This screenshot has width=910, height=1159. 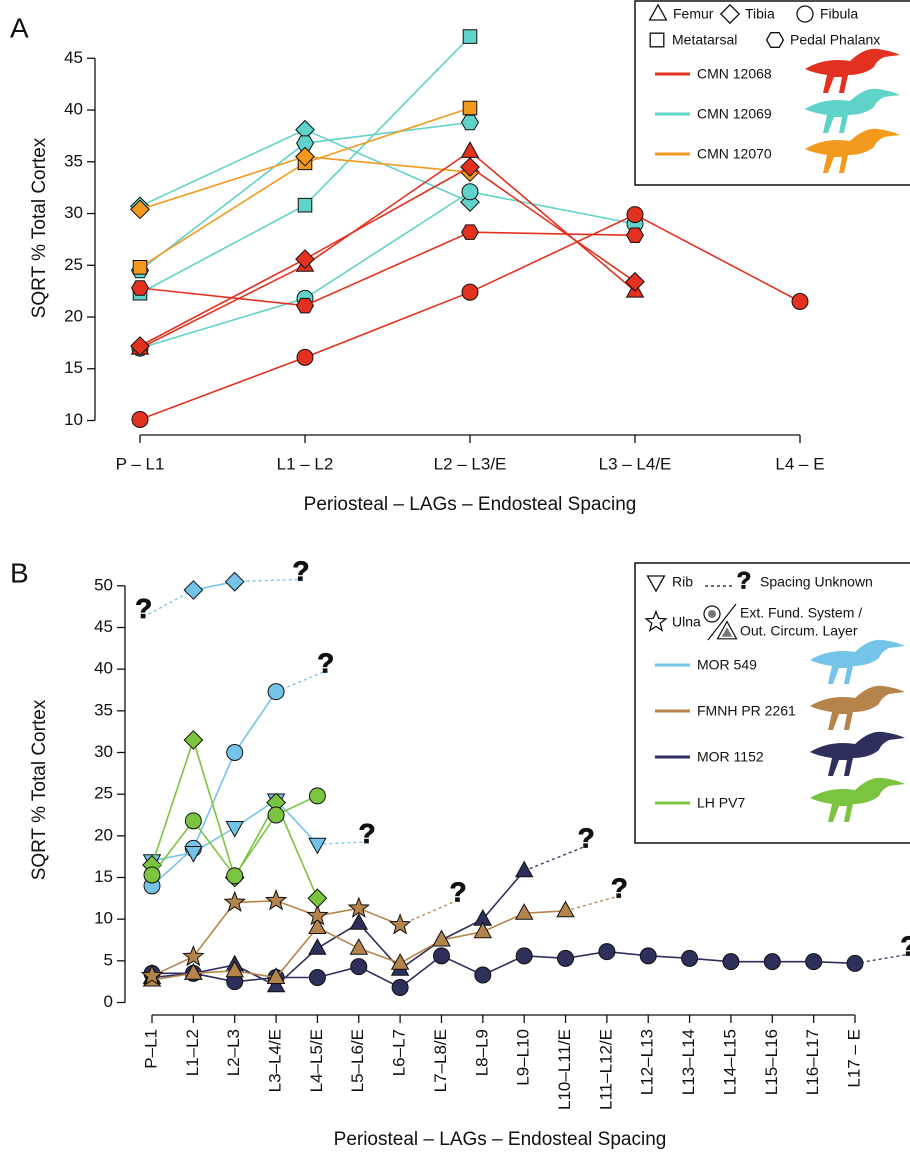 I want to click on legend-label: MOR 549, so click(x=727, y=665).